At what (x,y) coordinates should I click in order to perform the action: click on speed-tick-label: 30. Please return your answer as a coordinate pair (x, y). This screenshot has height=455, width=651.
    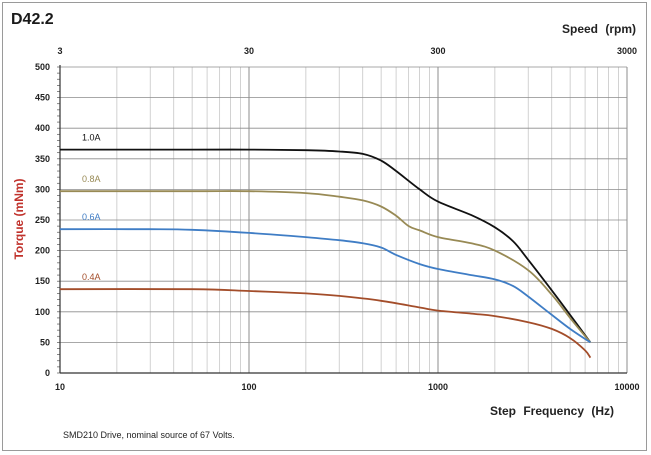
    Looking at the image, I should click on (249, 51).